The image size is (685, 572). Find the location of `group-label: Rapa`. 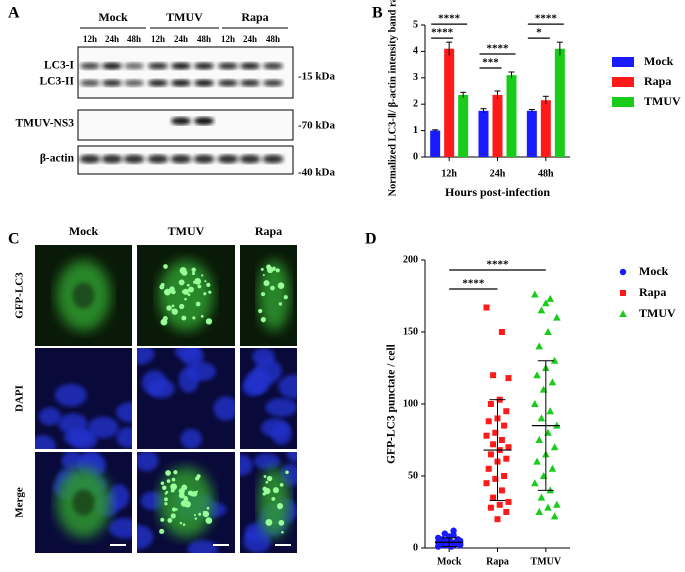

group-label: Rapa is located at coordinates (254, 17).